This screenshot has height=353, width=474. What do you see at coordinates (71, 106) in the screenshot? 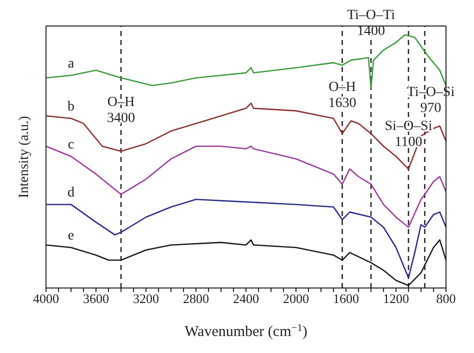
I see `series-label: b` at bounding box center [71, 106].